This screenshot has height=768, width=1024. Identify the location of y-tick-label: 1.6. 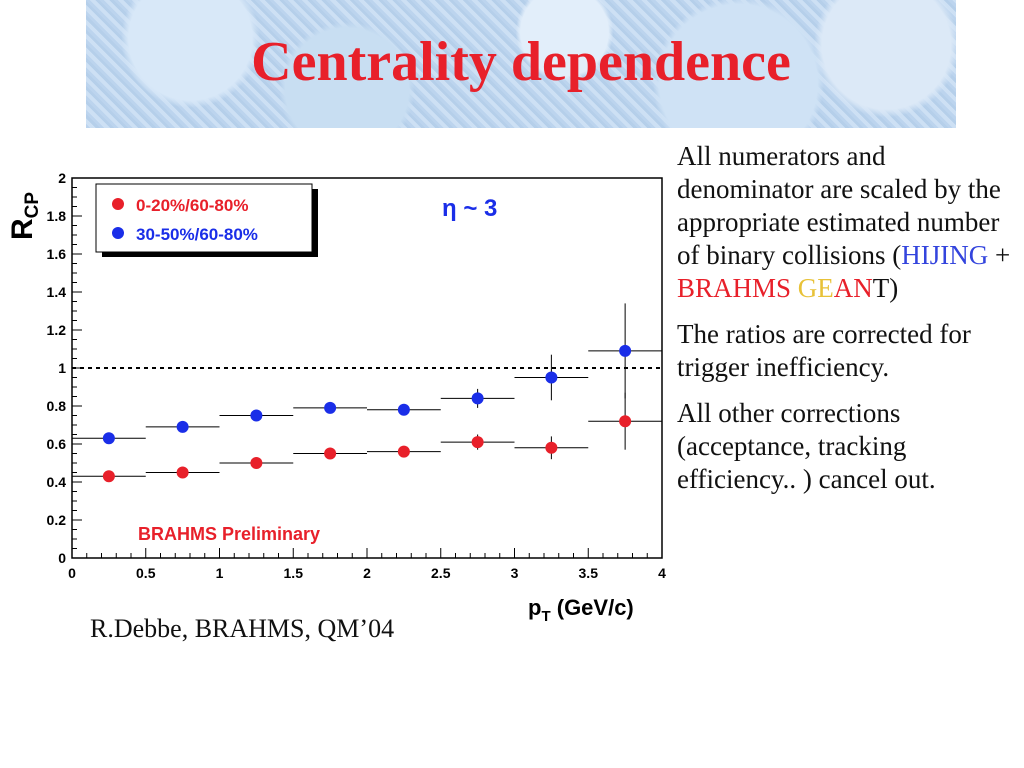
(57, 254).